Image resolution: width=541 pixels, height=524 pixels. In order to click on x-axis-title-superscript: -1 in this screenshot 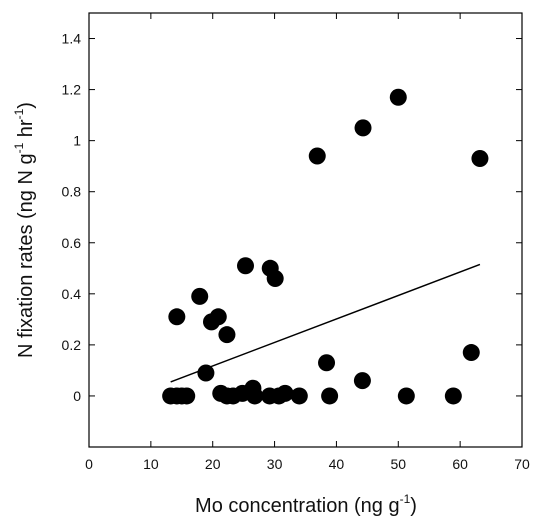, I will do `click(405, 499)`.